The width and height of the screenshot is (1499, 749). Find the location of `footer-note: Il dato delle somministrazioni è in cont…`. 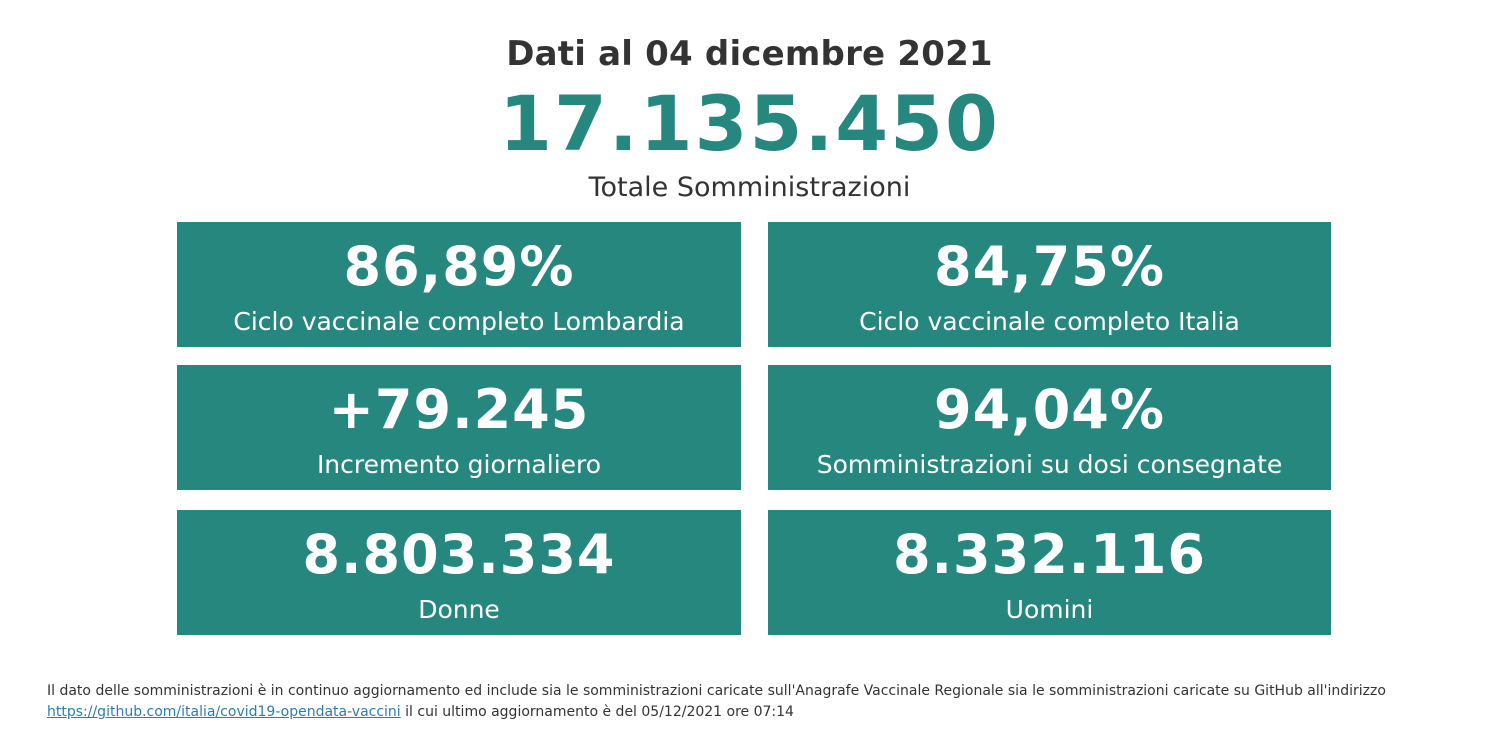

footer-note: Il dato delle somministrazioni è in cont… is located at coordinates (762, 702).